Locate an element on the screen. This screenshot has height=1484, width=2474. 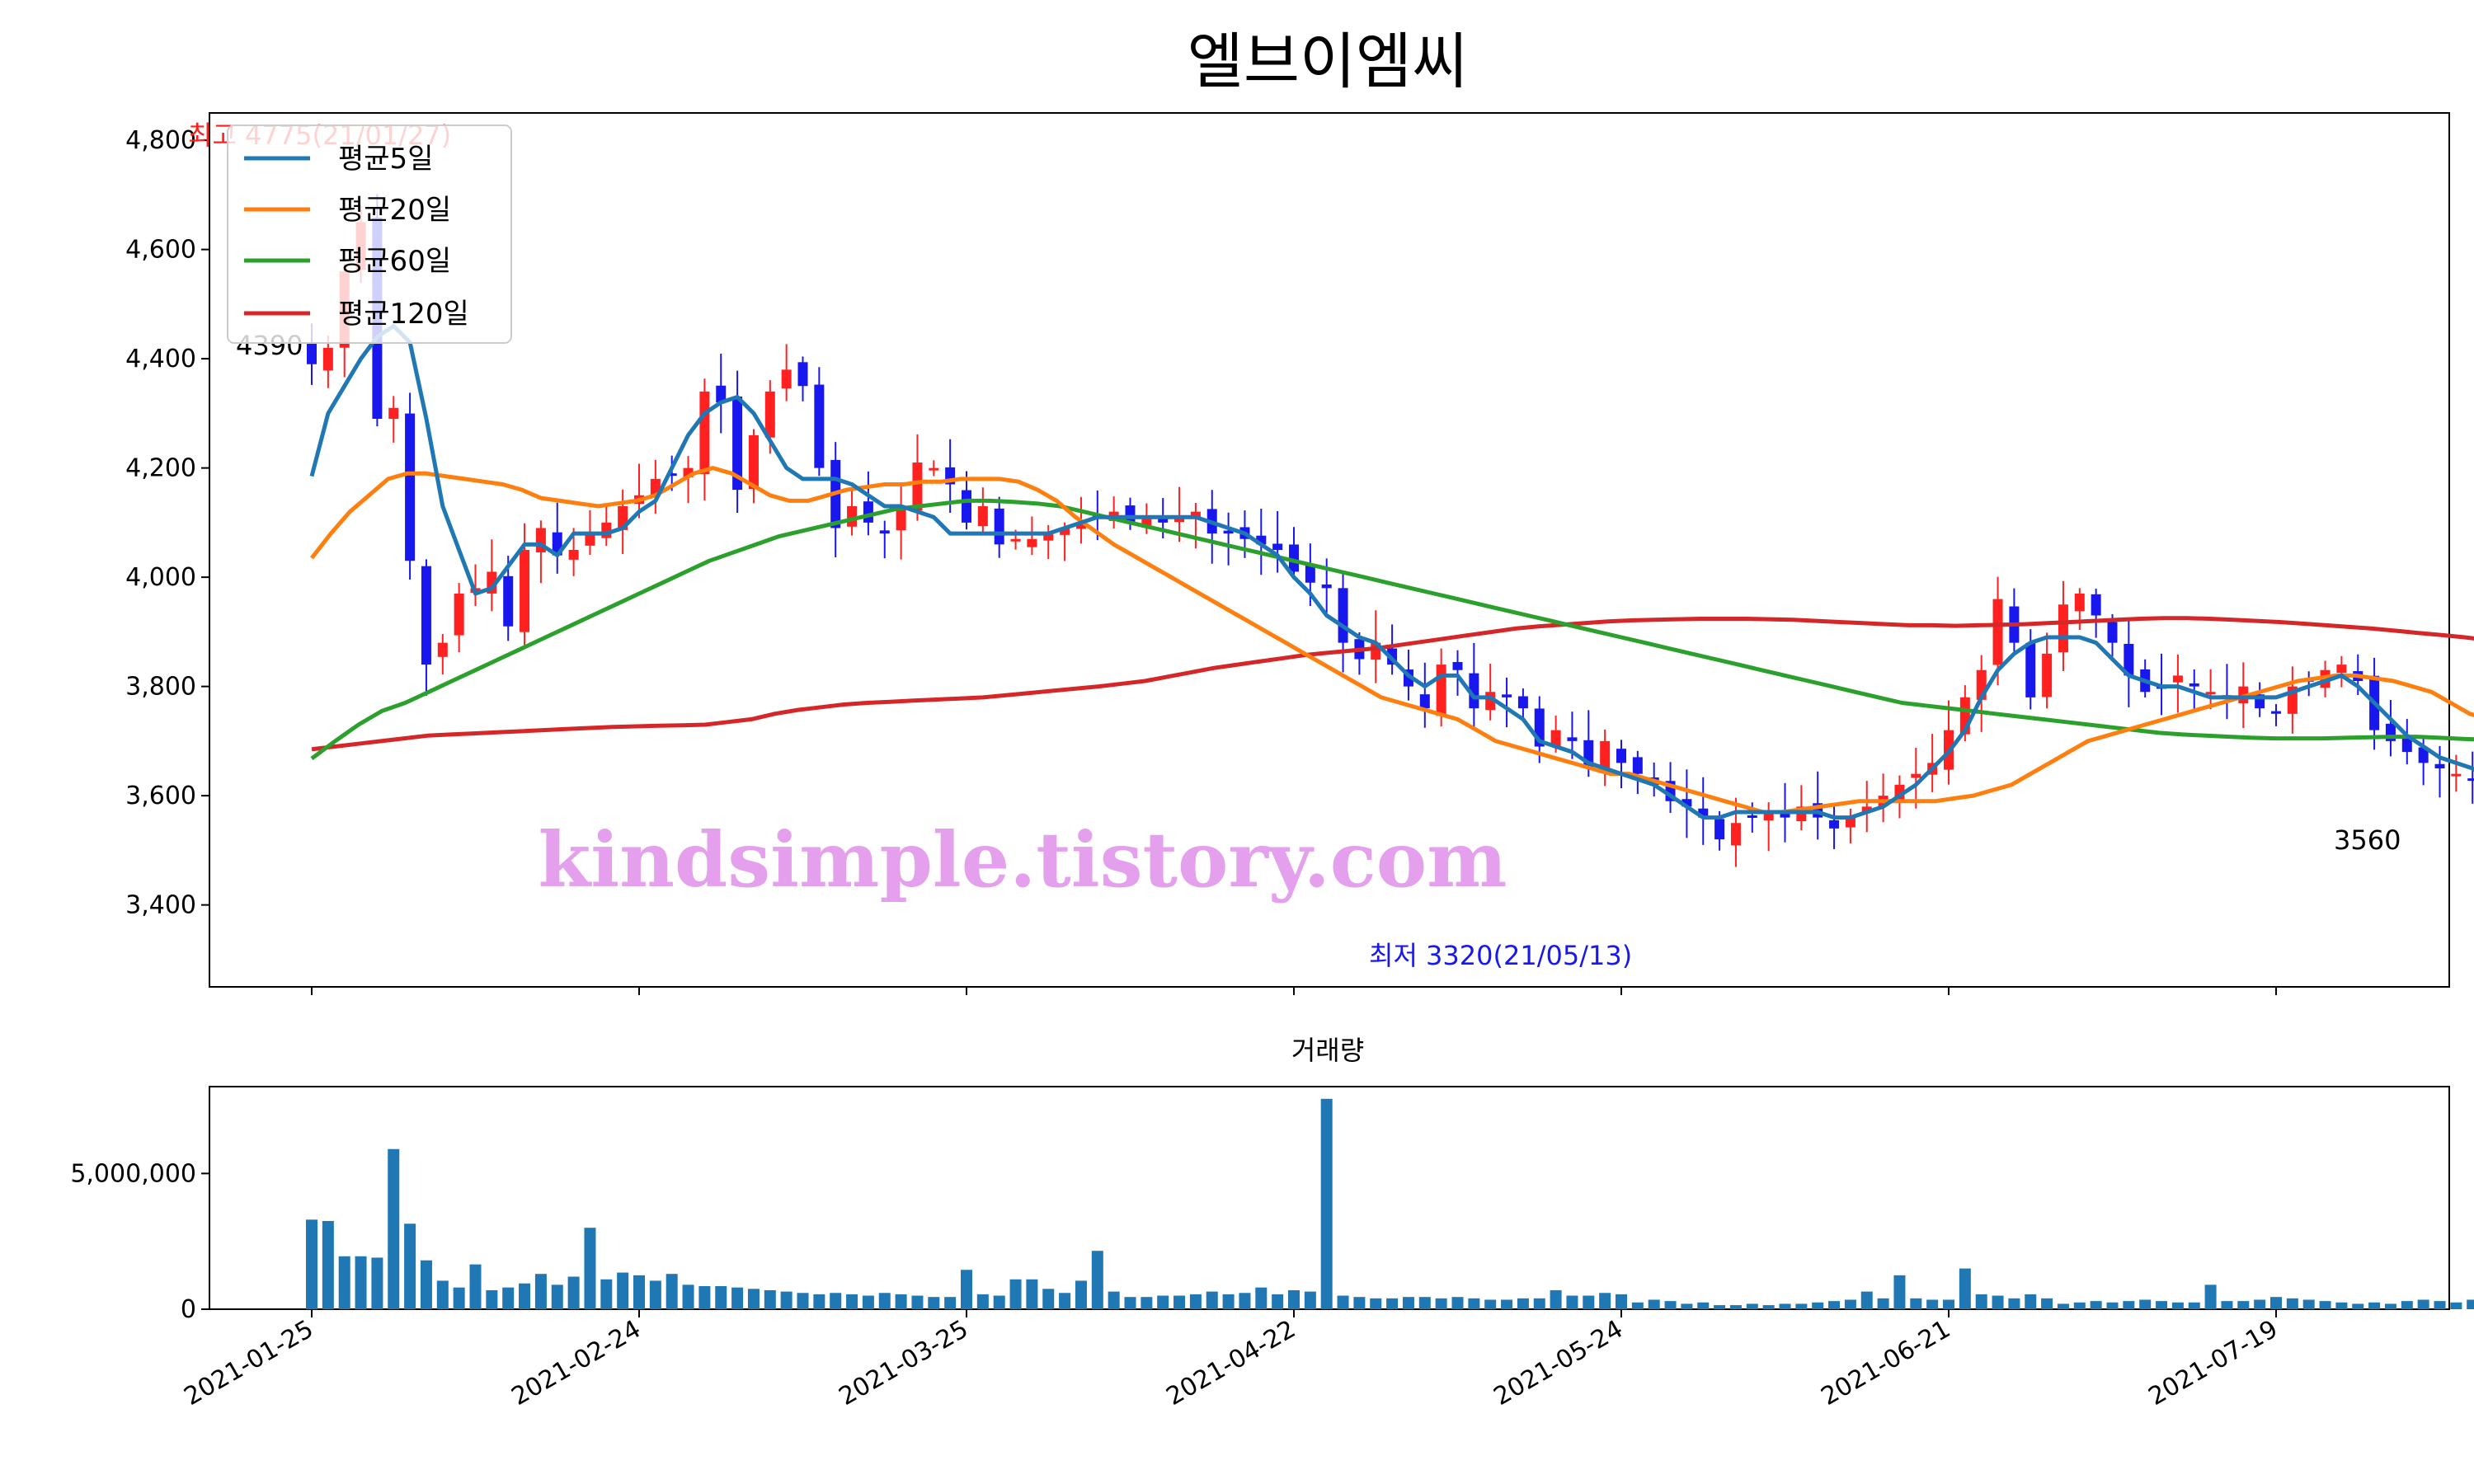
price-x-ticks is located at coordinates (1294, 991).